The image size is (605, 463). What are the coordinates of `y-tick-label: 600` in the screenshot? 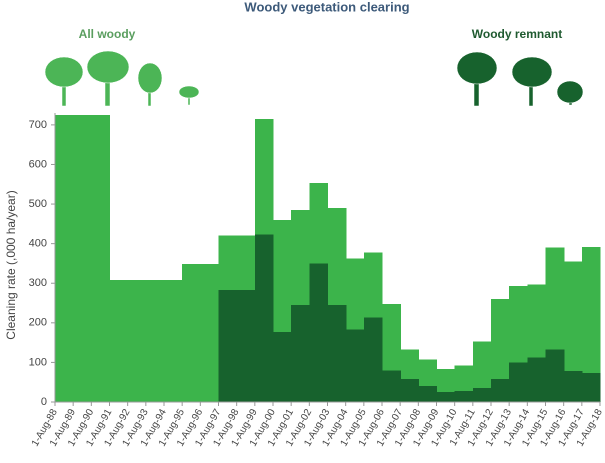 It's located at (38, 164).